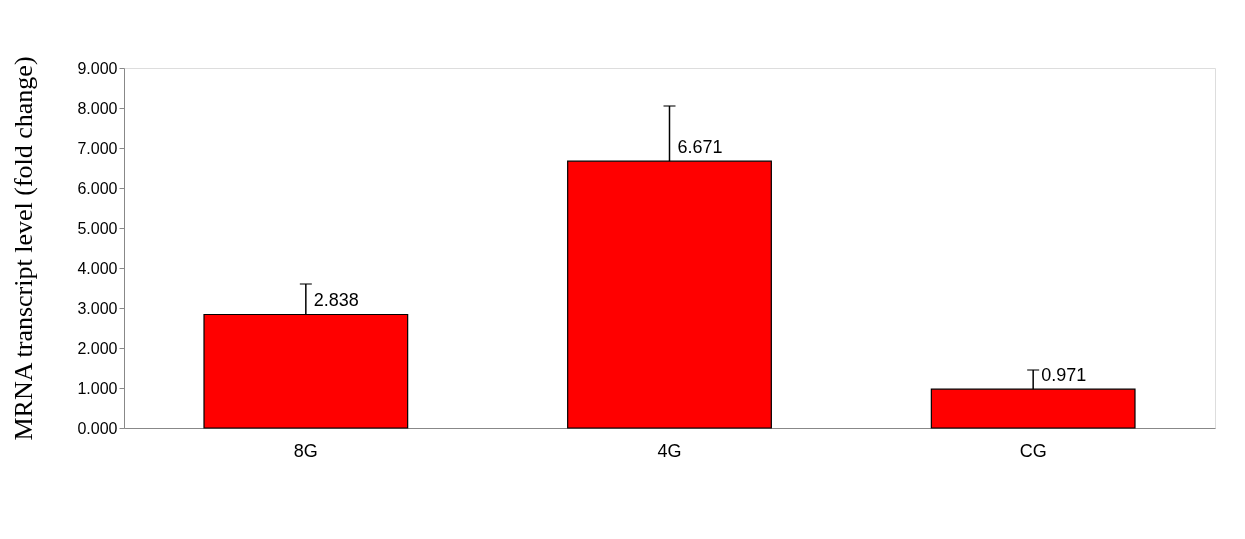  Describe the element at coordinates (305, 450) in the screenshot. I see `x-tick-label: 8G` at that location.